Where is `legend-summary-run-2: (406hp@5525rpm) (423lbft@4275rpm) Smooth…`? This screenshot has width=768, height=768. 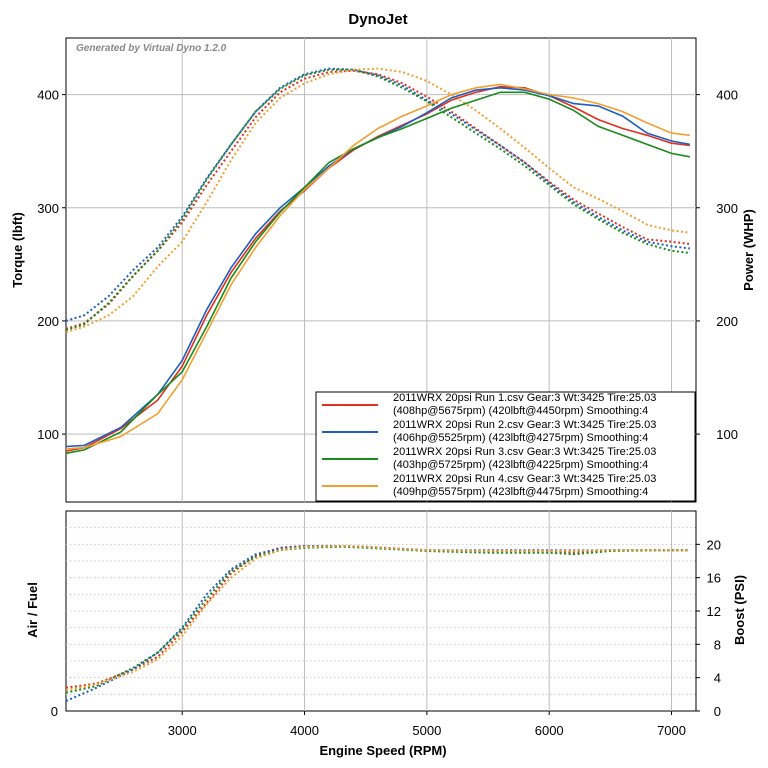 legend-summary-run-2: (406hp@5525rpm) (423lbft@4275rpm) Smooth… is located at coordinates (520, 438).